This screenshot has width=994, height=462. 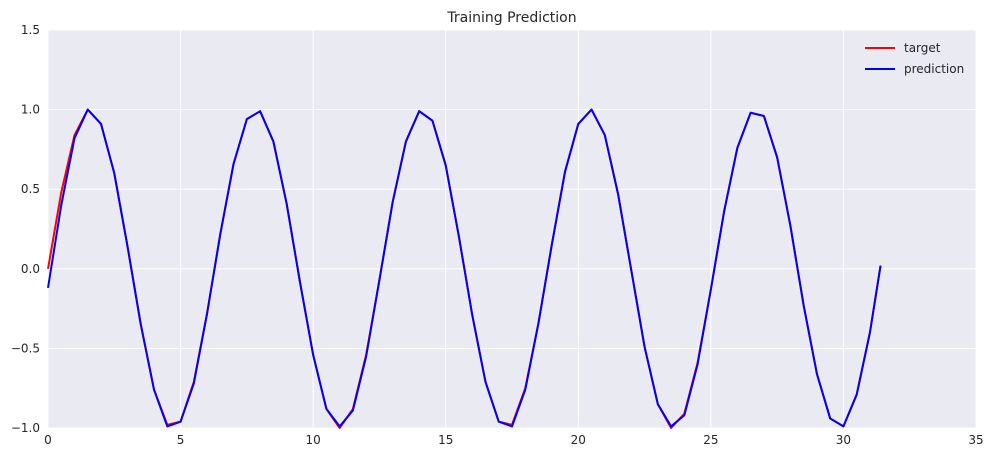 I want to click on x-tick-label: 20, so click(x=578, y=440).